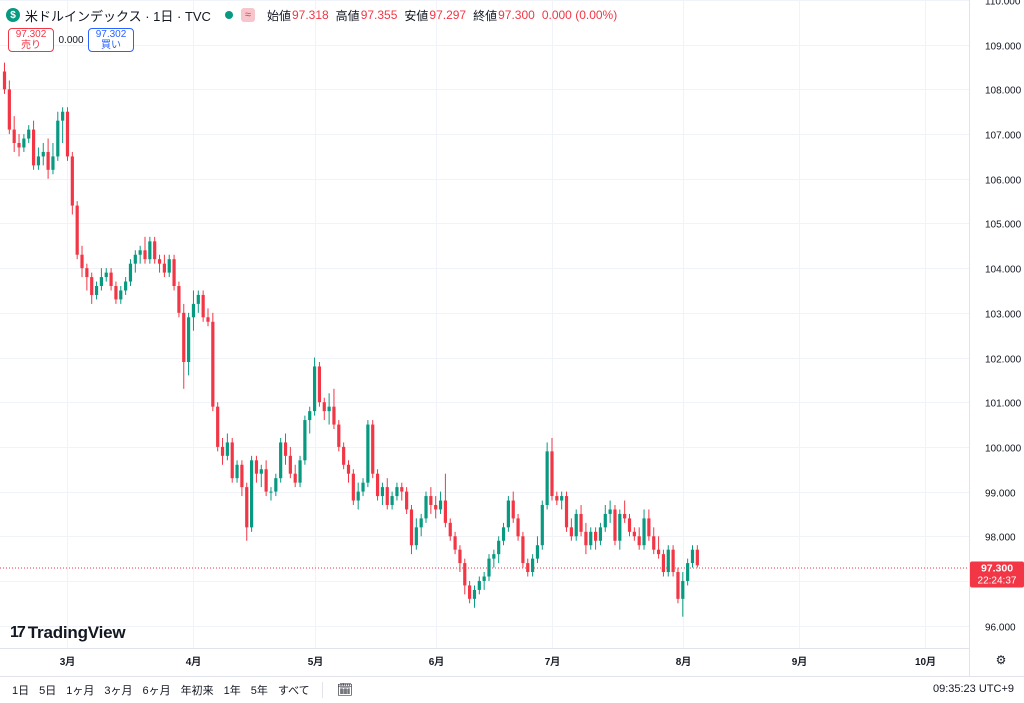 This screenshot has width=1024, height=703. What do you see at coordinates (498, 662) in the screenshot?
I see `time-axis: 3月 4月 5月 6月 7月 8月 9月 10月` at bounding box center [498, 662].